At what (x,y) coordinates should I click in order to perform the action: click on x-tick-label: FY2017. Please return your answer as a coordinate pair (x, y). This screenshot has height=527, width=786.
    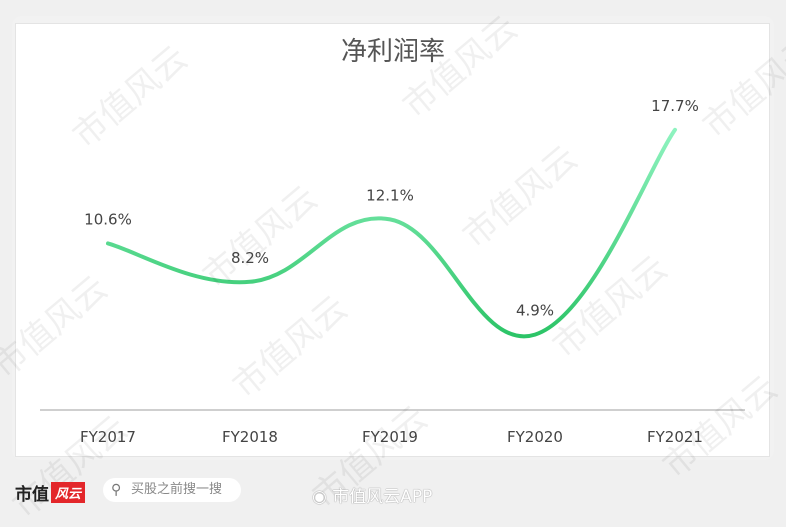
    Looking at the image, I should click on (108, 437).